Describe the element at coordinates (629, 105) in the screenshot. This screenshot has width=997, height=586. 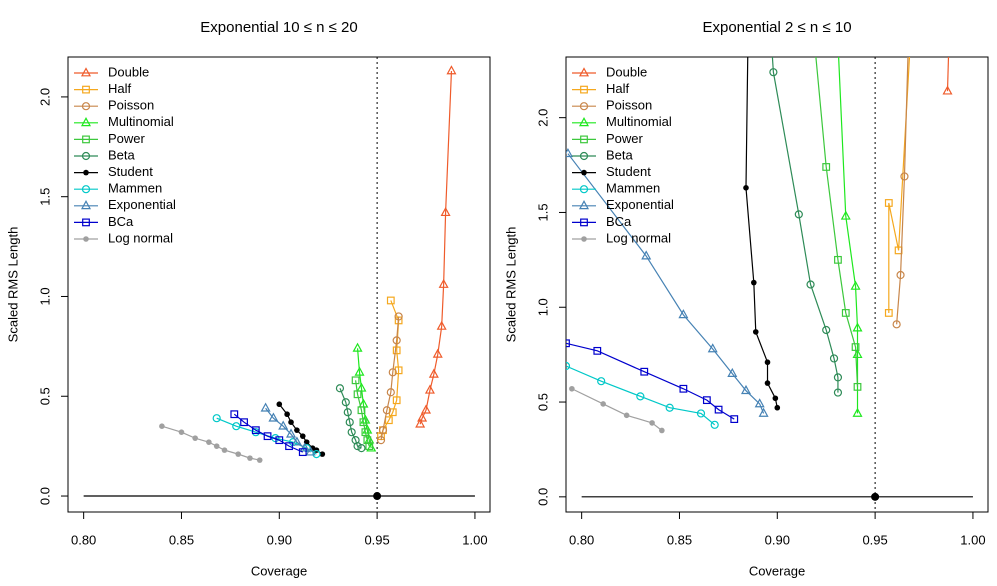
I see `legend-label: Poisson` at that location.